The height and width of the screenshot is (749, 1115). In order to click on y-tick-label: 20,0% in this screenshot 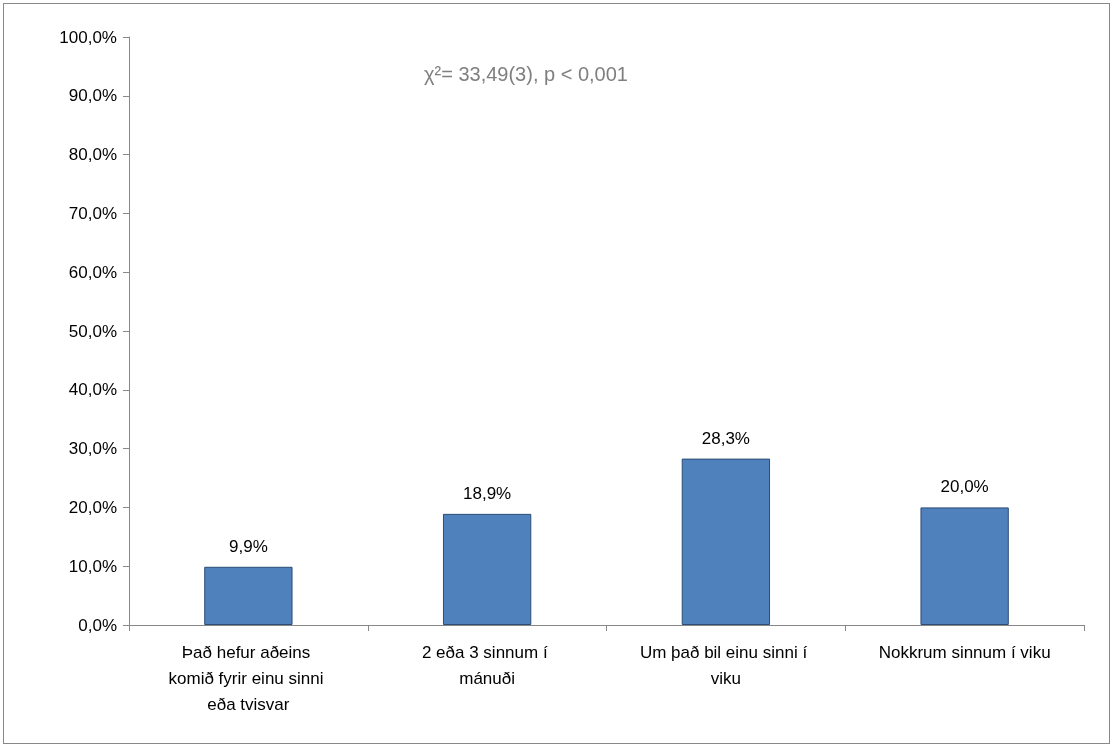, I will do `click(92, 507)`.